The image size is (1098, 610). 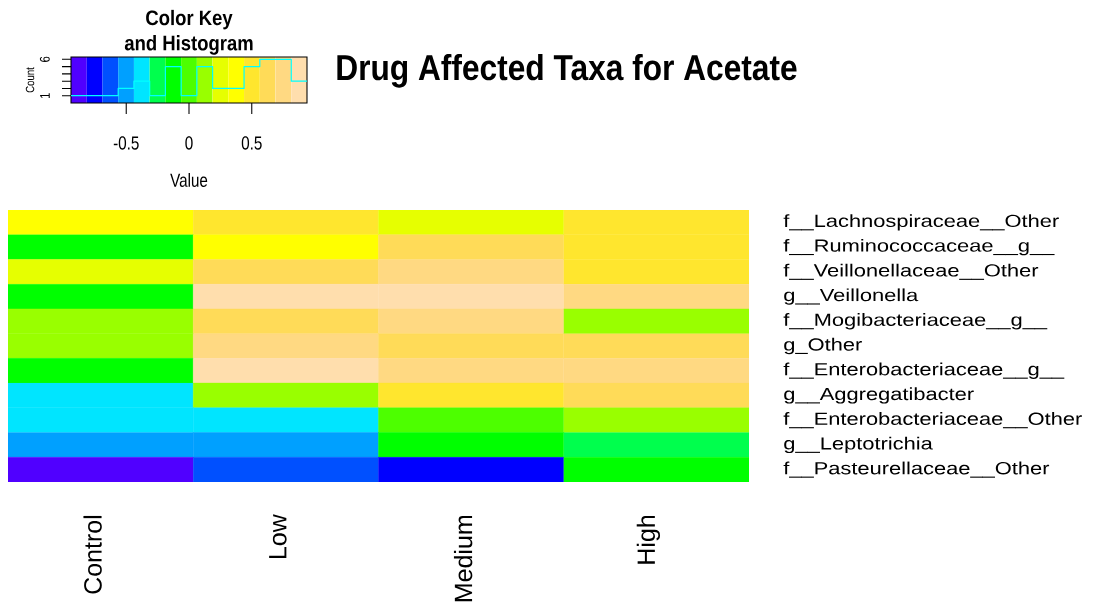 What do you see at coordinates (823, 346) in the screenshot?
I see `y-tick-label: g_Other` at bounding box center [823, 346].